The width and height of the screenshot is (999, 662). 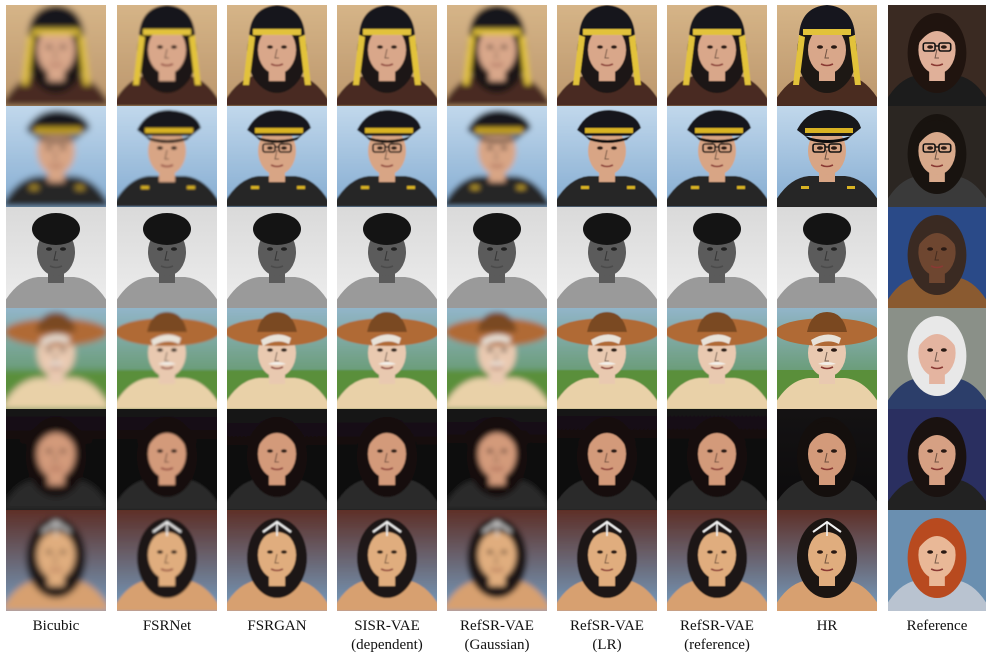 What do you see at coordinates (277, 358) in the screenshot?
I see `face-image-r4-fsrgan` at bounding box center [277, 358].